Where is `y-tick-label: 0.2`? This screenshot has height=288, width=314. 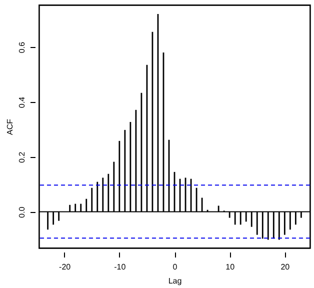 y-tick-label: 0.2 is located at coordinates (22, 157).